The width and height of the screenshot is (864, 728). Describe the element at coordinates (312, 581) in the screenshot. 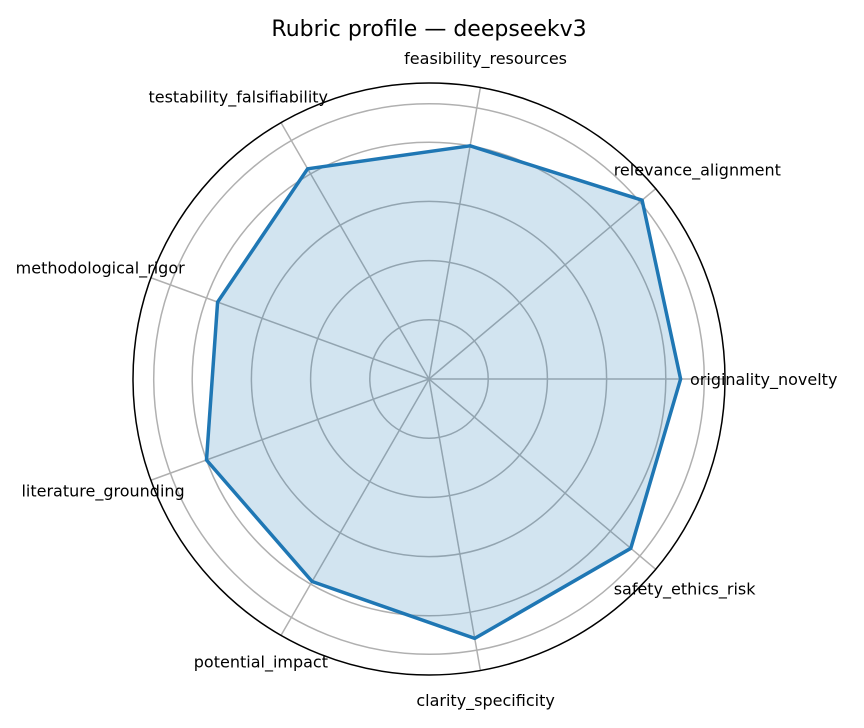

I see `data-point-potential_impact` at that location.